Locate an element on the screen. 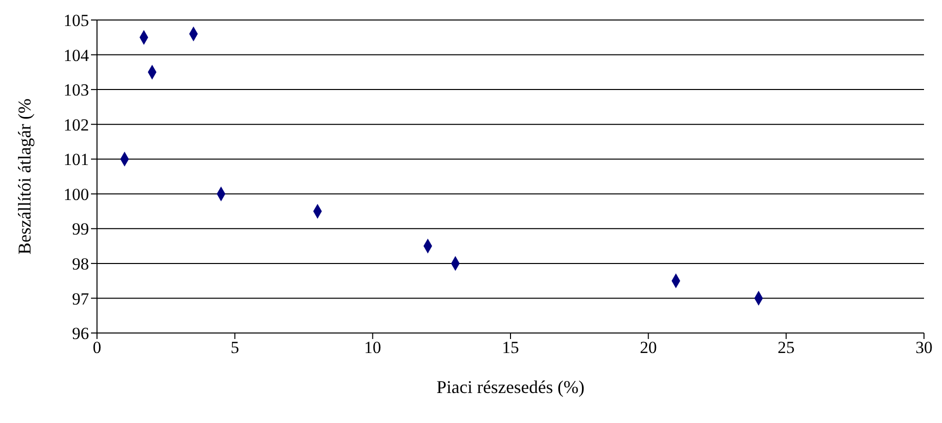 This screenshot has width=942, height=423. y-tick-label: 104 is located at coordinates (77, 55).